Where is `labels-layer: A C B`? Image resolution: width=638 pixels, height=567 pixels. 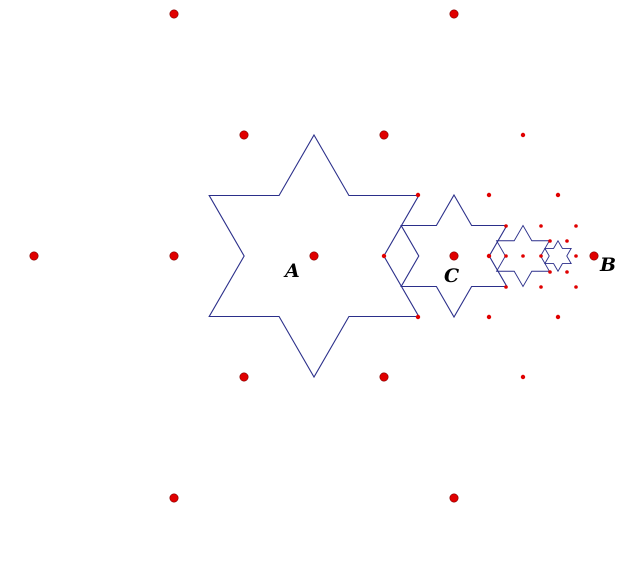
labels-layer: A C B is located at coordinates (449, 270).